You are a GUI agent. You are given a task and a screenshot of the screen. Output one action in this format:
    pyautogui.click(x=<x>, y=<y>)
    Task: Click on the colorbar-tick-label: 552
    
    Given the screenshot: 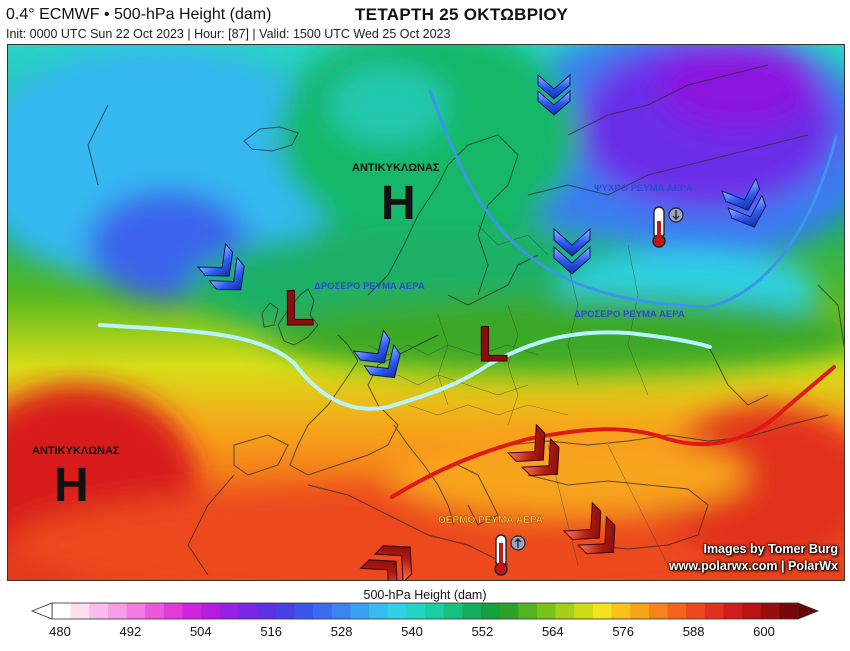 What is the action you would take?
    pyautogui.click(x=482, y=631)
    